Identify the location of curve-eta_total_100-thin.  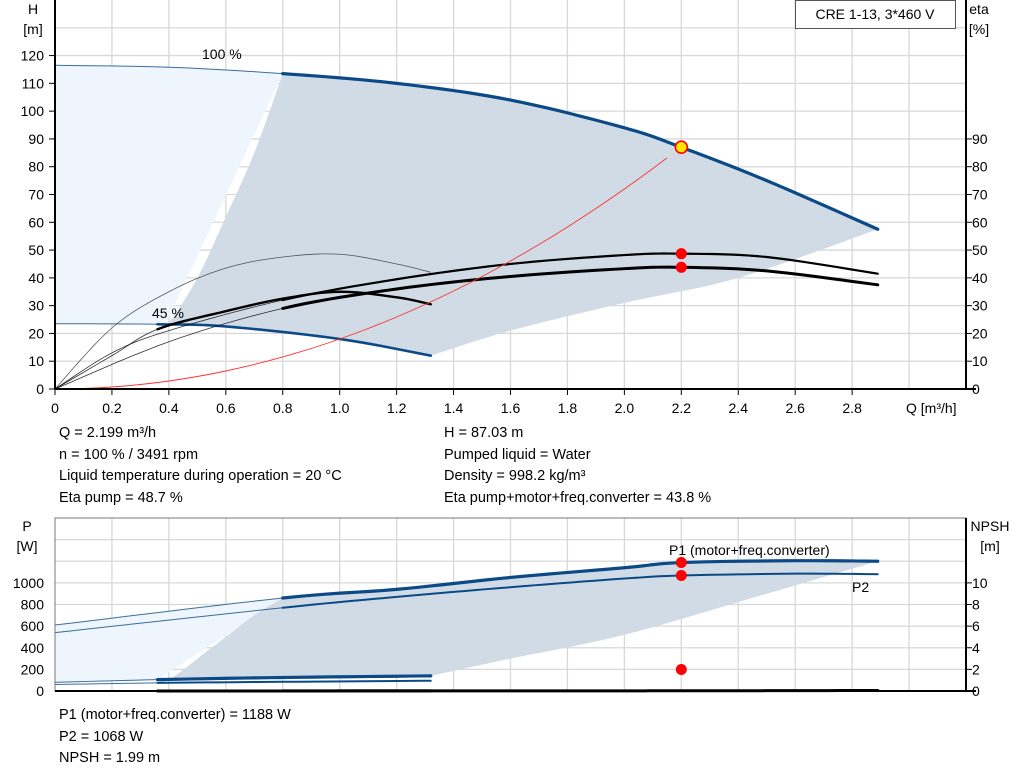
(168, 349).